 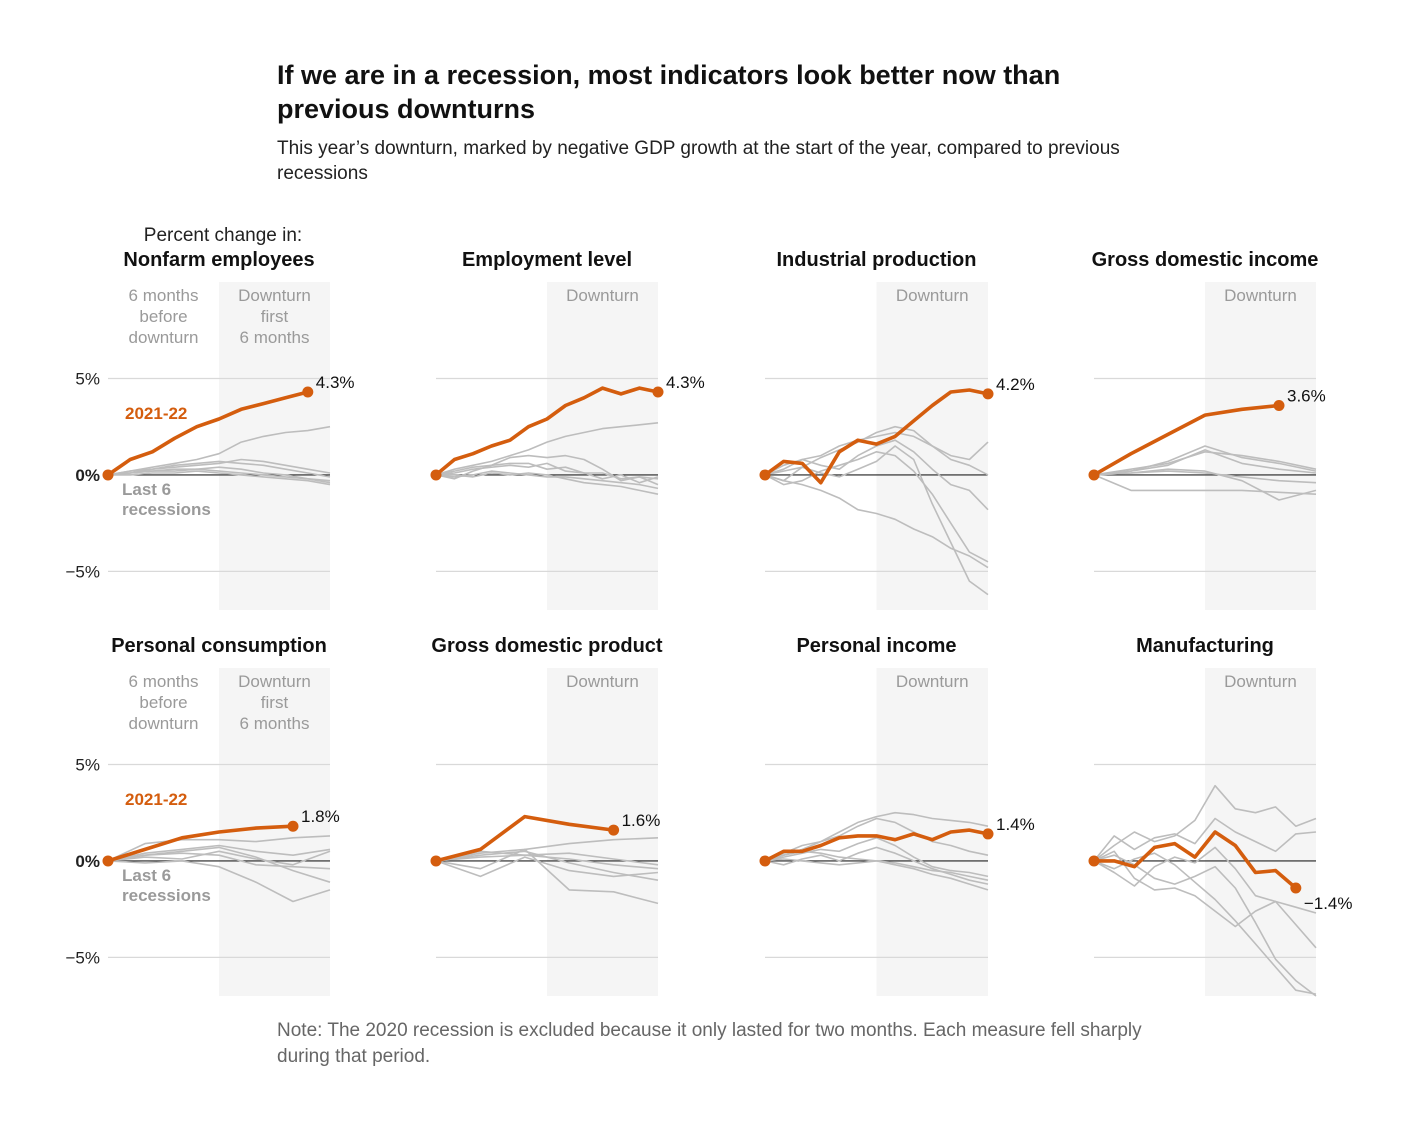 What do you see at coordinates (146, 875) in the screenshot?
I see `past-series-label: Last 6` at bounding box center [146, 875].